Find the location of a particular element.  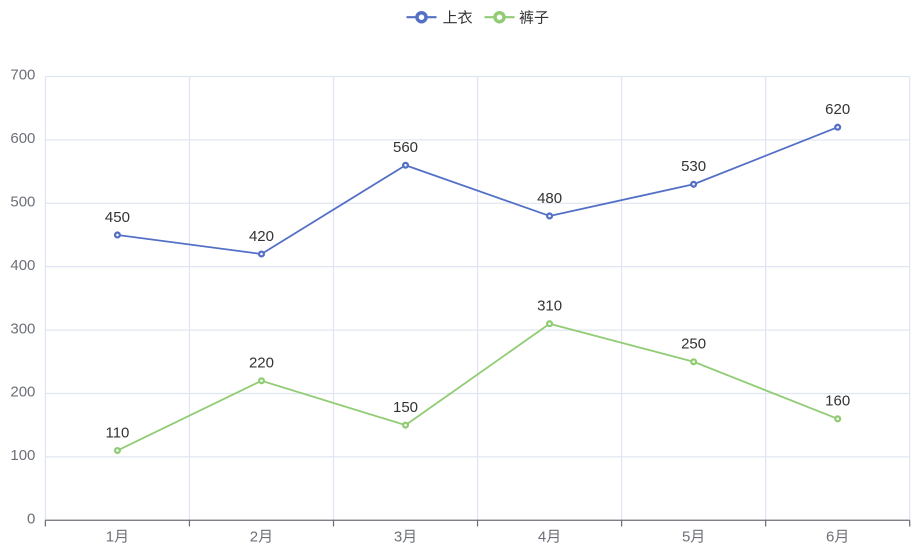

svg-text: 150 is located at coordinates (405, 407).